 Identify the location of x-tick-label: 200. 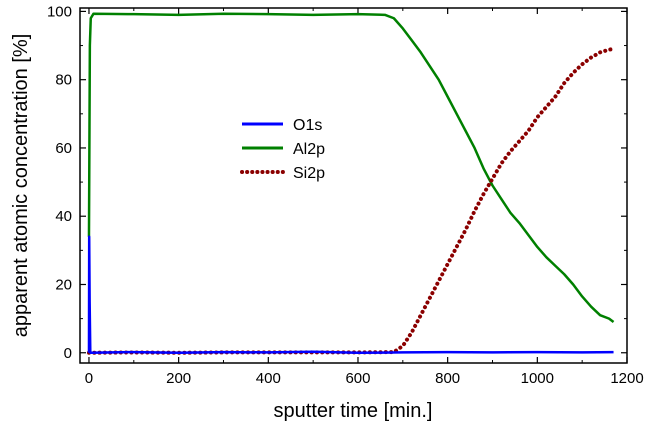
(178, 378).